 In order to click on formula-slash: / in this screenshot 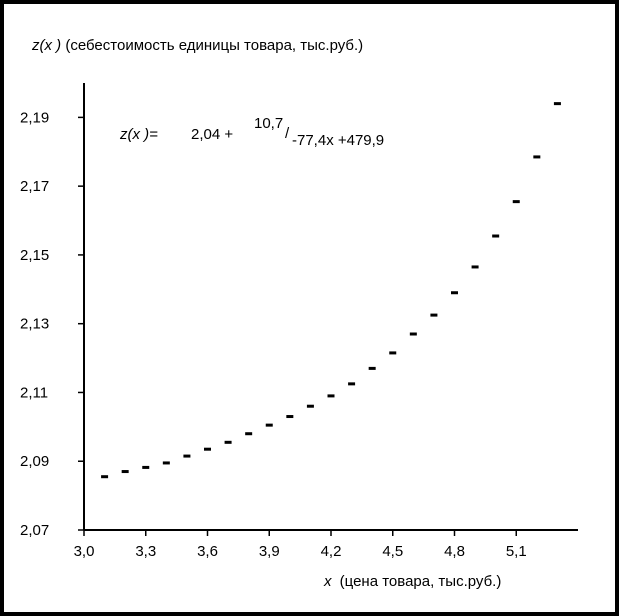, I will do `click(287, 133)`.